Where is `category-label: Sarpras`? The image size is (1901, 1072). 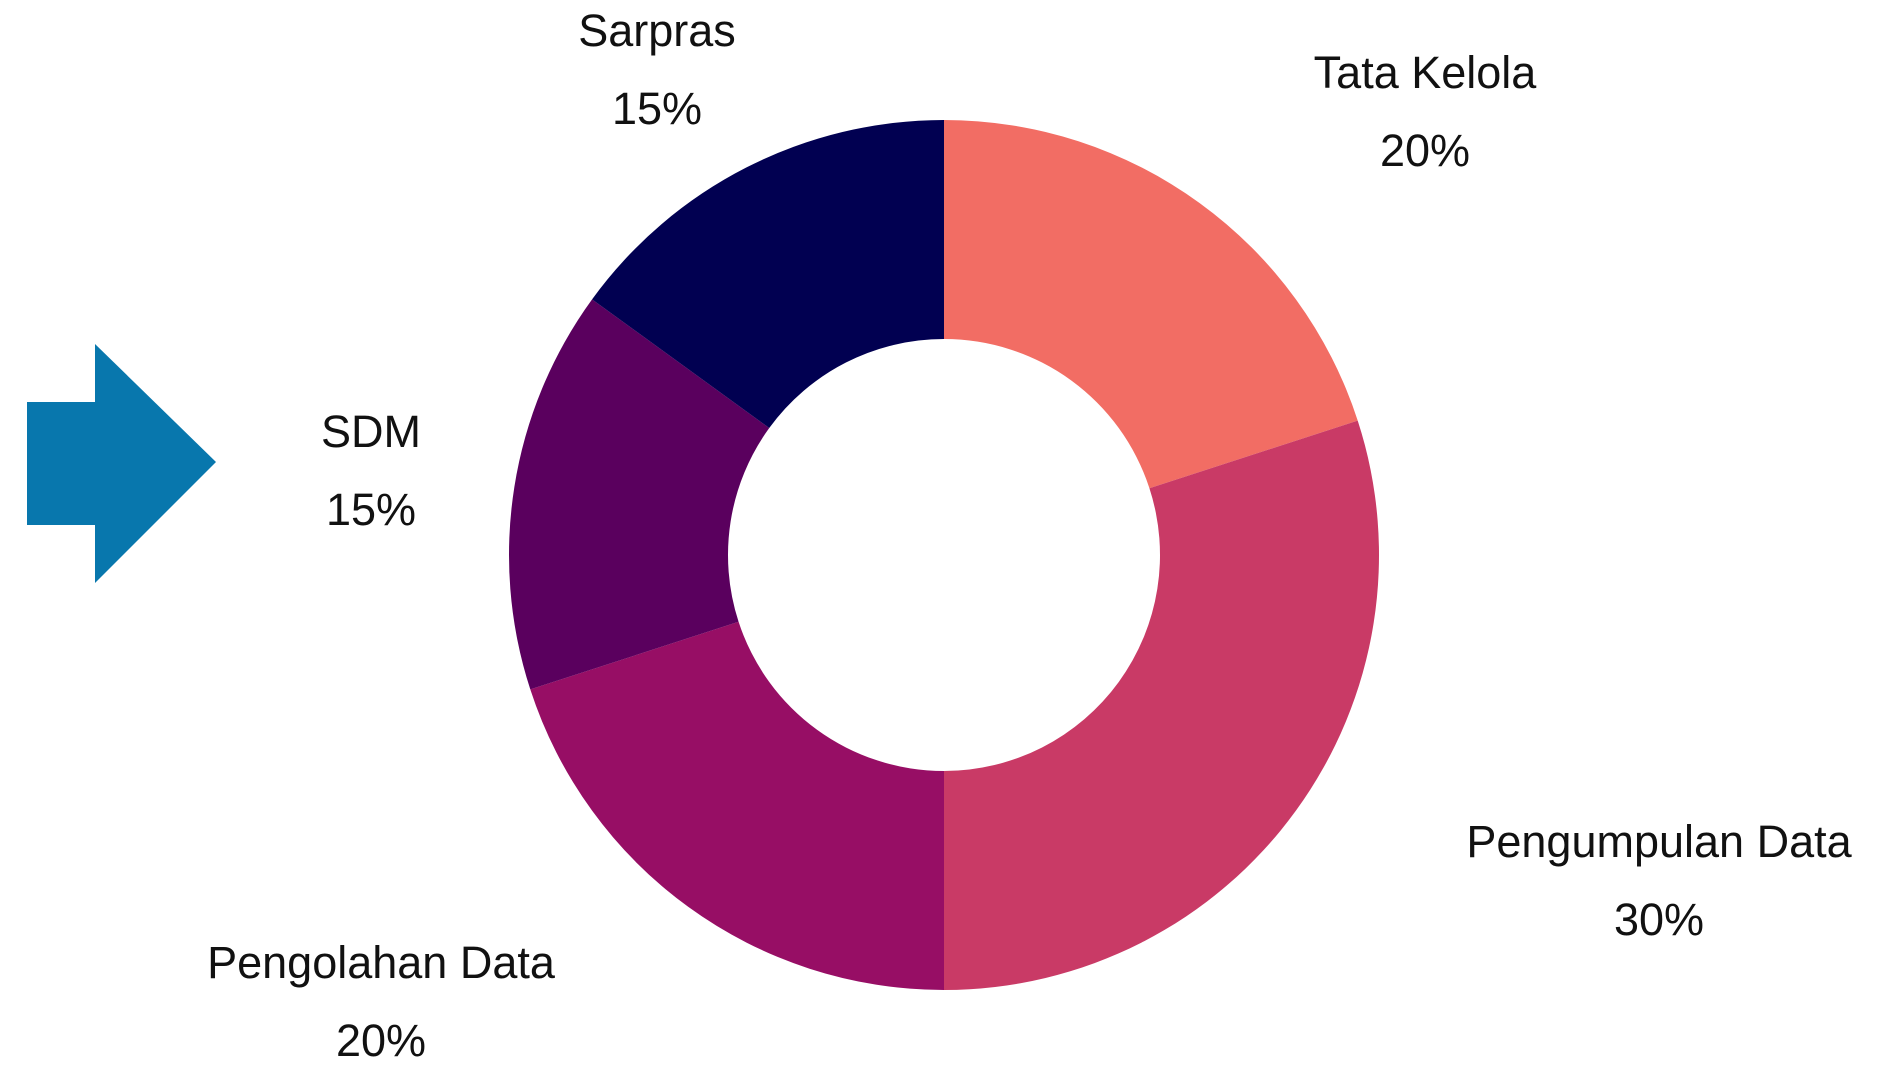 category-label: Sarpras is located at coordinates (657, 30).